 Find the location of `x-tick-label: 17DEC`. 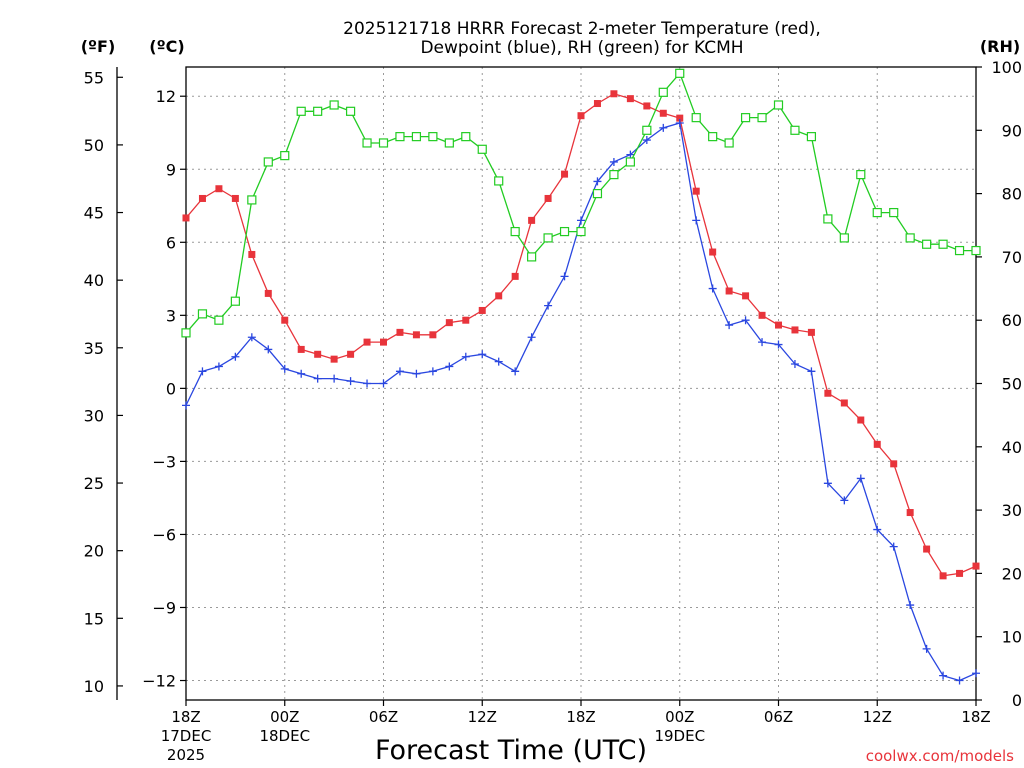

x-tick-label: 17DEC is located at coordinates (186, 736).